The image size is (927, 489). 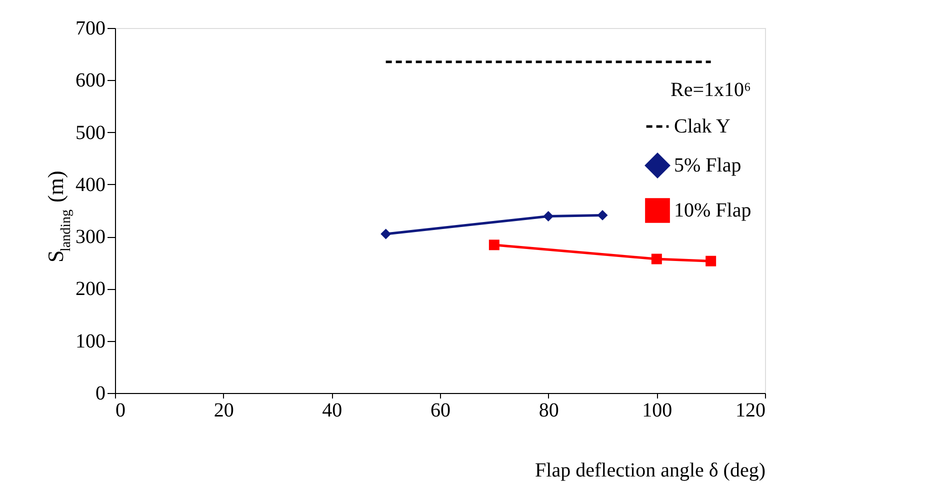 I want to click on x-tick-label: 60, so click(x=440, y=411).